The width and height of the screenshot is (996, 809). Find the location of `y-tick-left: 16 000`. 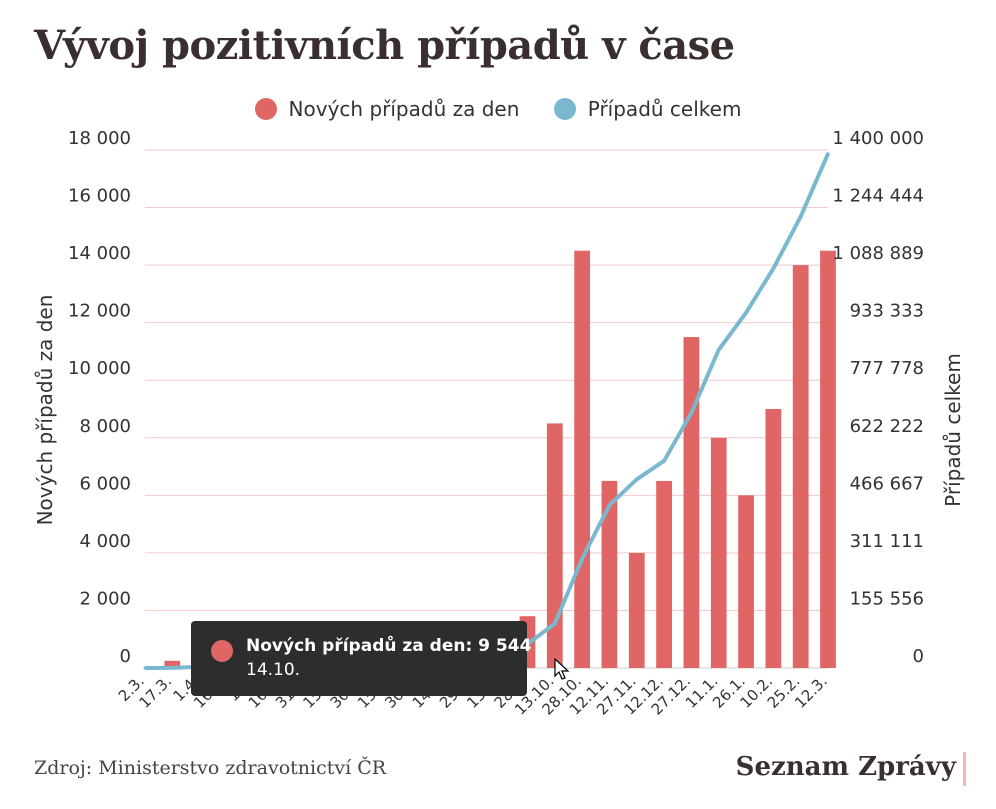

y-tick-left: 16 000 is located at coordinates (99, 196).